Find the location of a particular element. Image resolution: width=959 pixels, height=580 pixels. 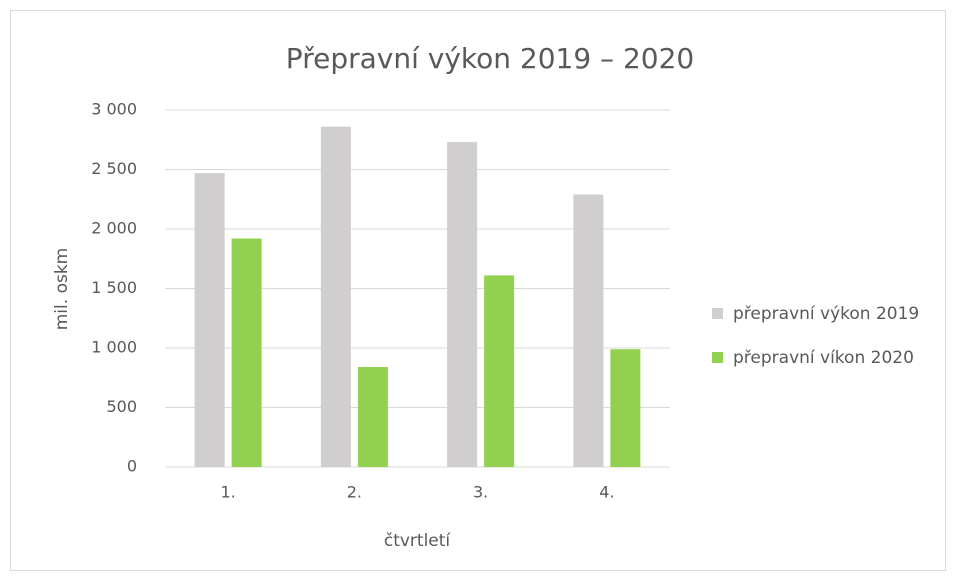

y-axis-label: mil. oskm is located at coordinates (62, 289).